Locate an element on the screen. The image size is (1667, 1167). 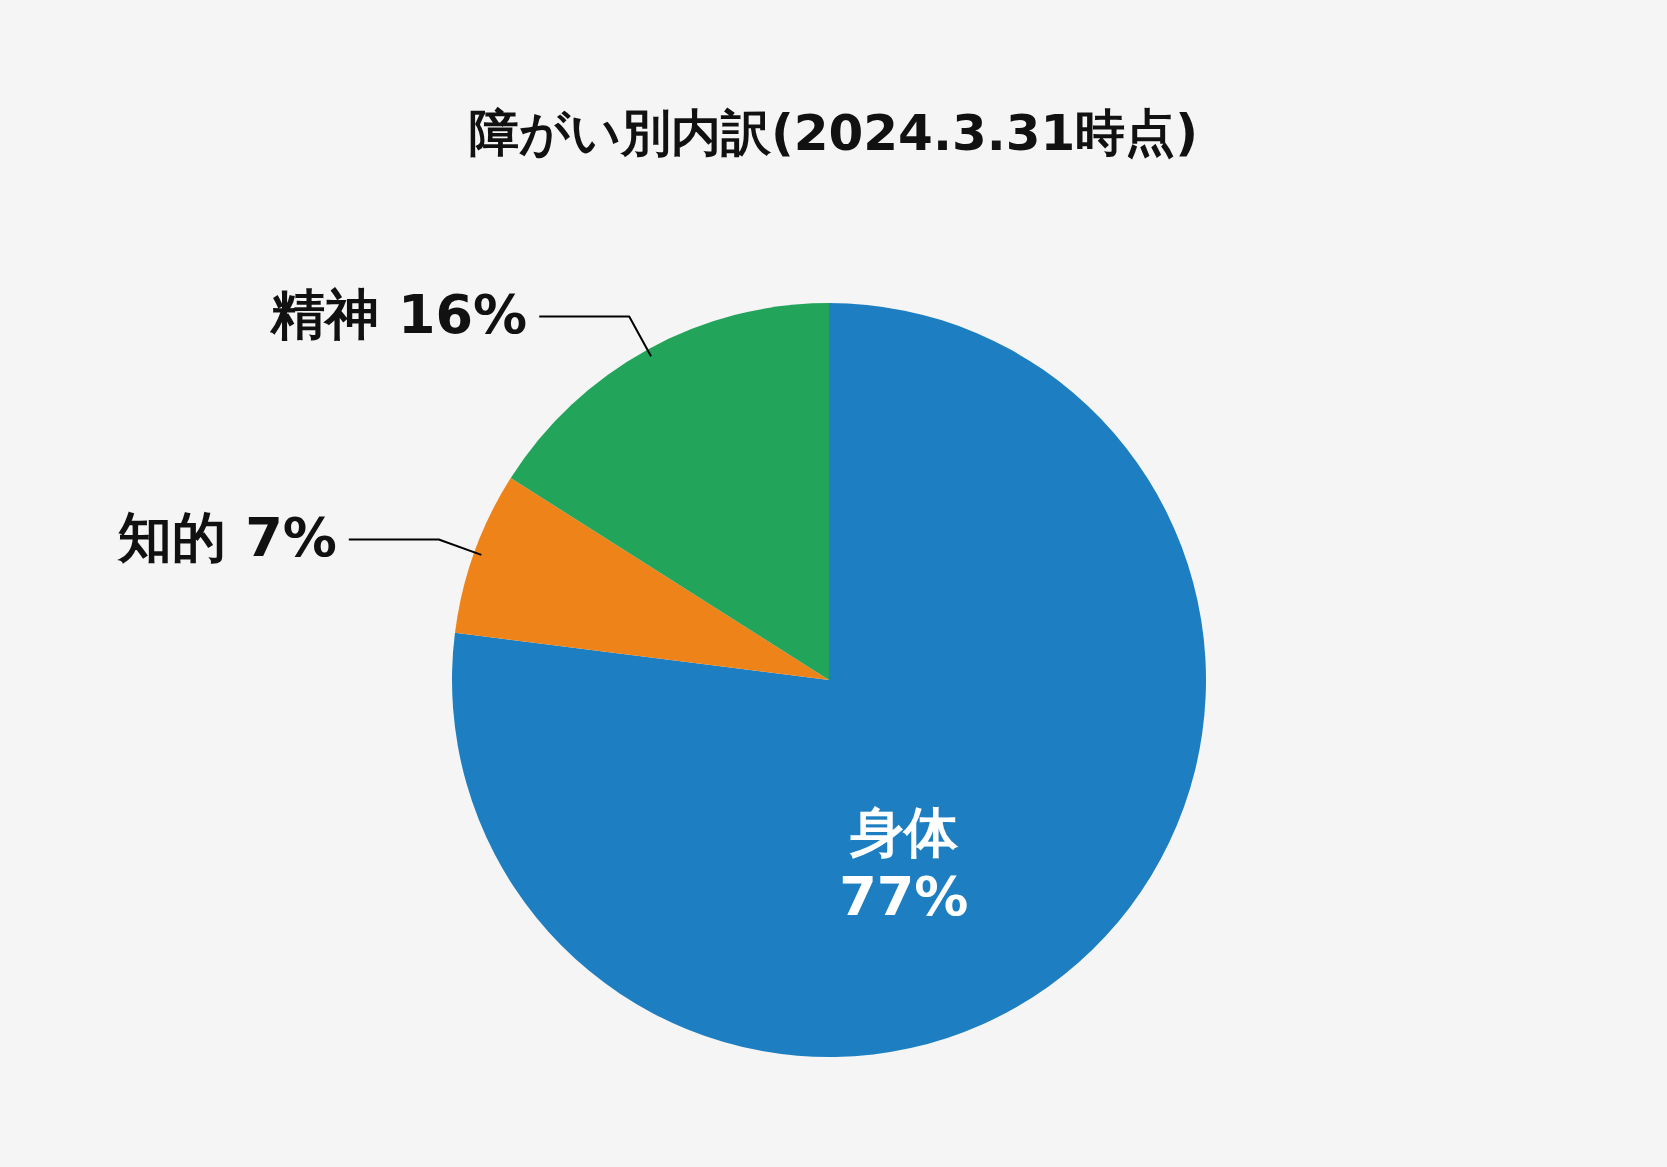
slice-label: 知的 7% is located at coordinates (227, 537).